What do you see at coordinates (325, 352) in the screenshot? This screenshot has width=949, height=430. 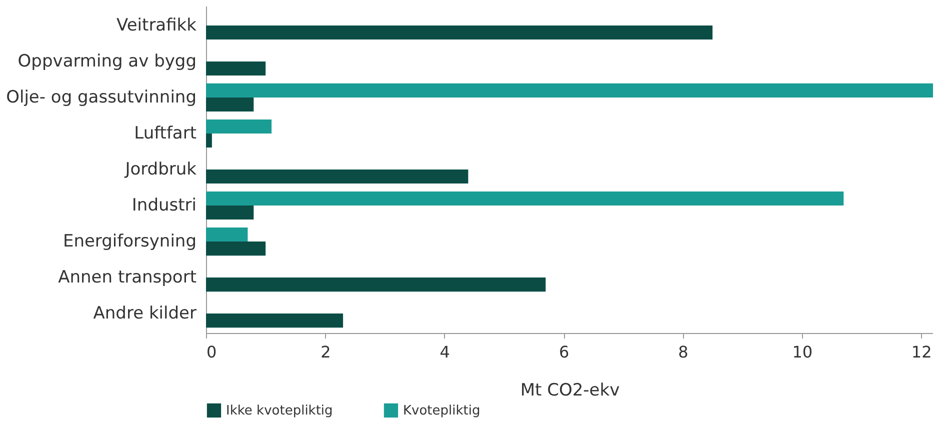 I see `x-tick-label: 2` at bounding box center [325, 352].